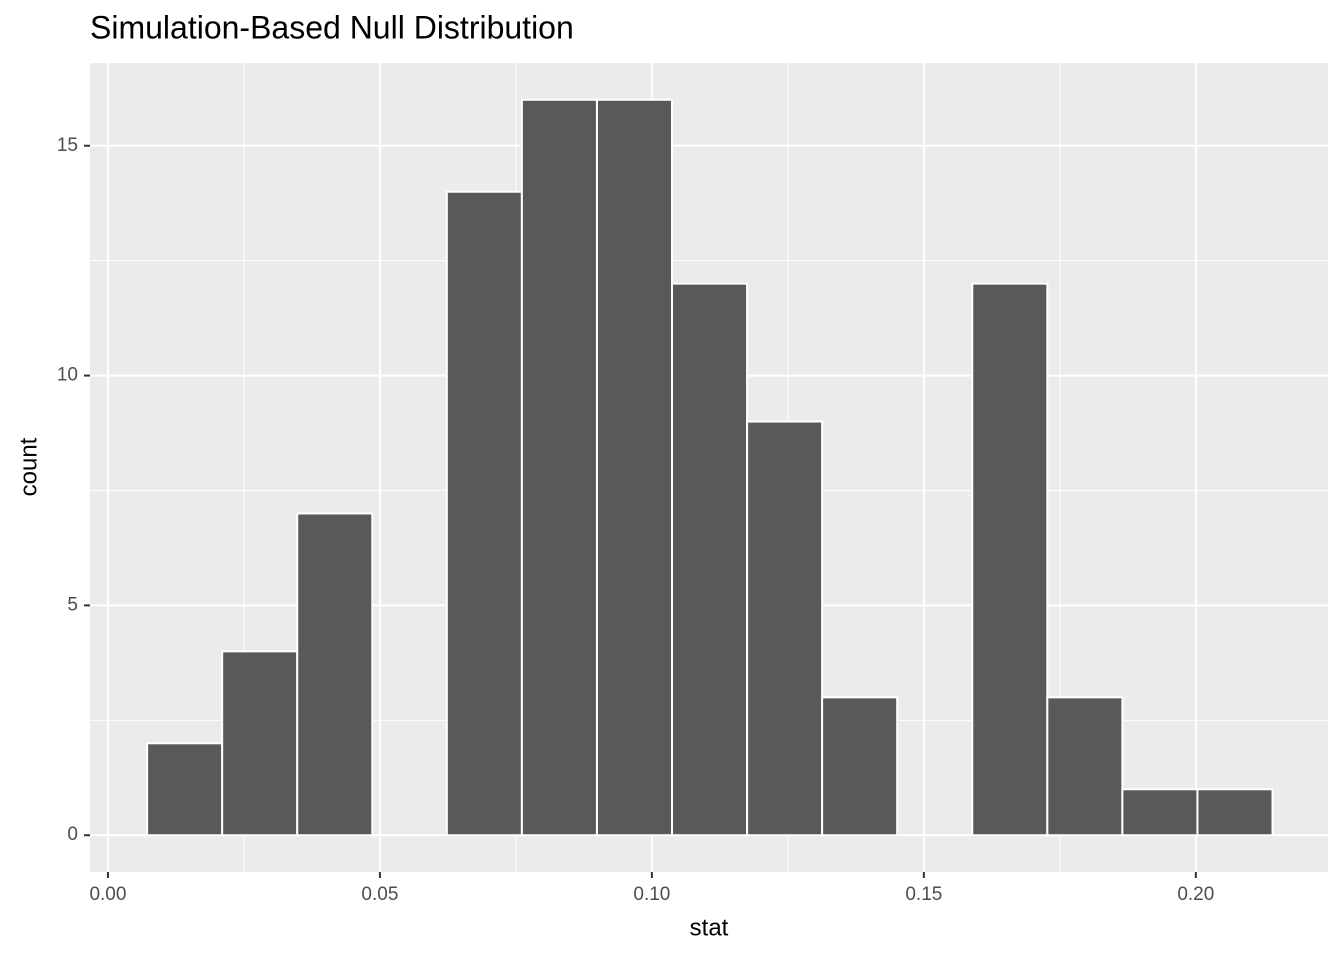 The height and width of the screenshot is (960, 1344). What do you see at coordinates (1195, 894) in the screenshot?
I see `x-tick-label: 0.20` at bounding box center [1195, 894].